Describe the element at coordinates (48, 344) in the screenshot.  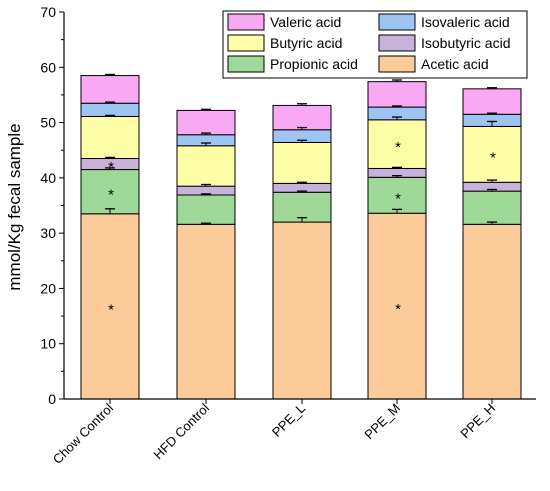
I see `y-tick-label: 10` at that location.